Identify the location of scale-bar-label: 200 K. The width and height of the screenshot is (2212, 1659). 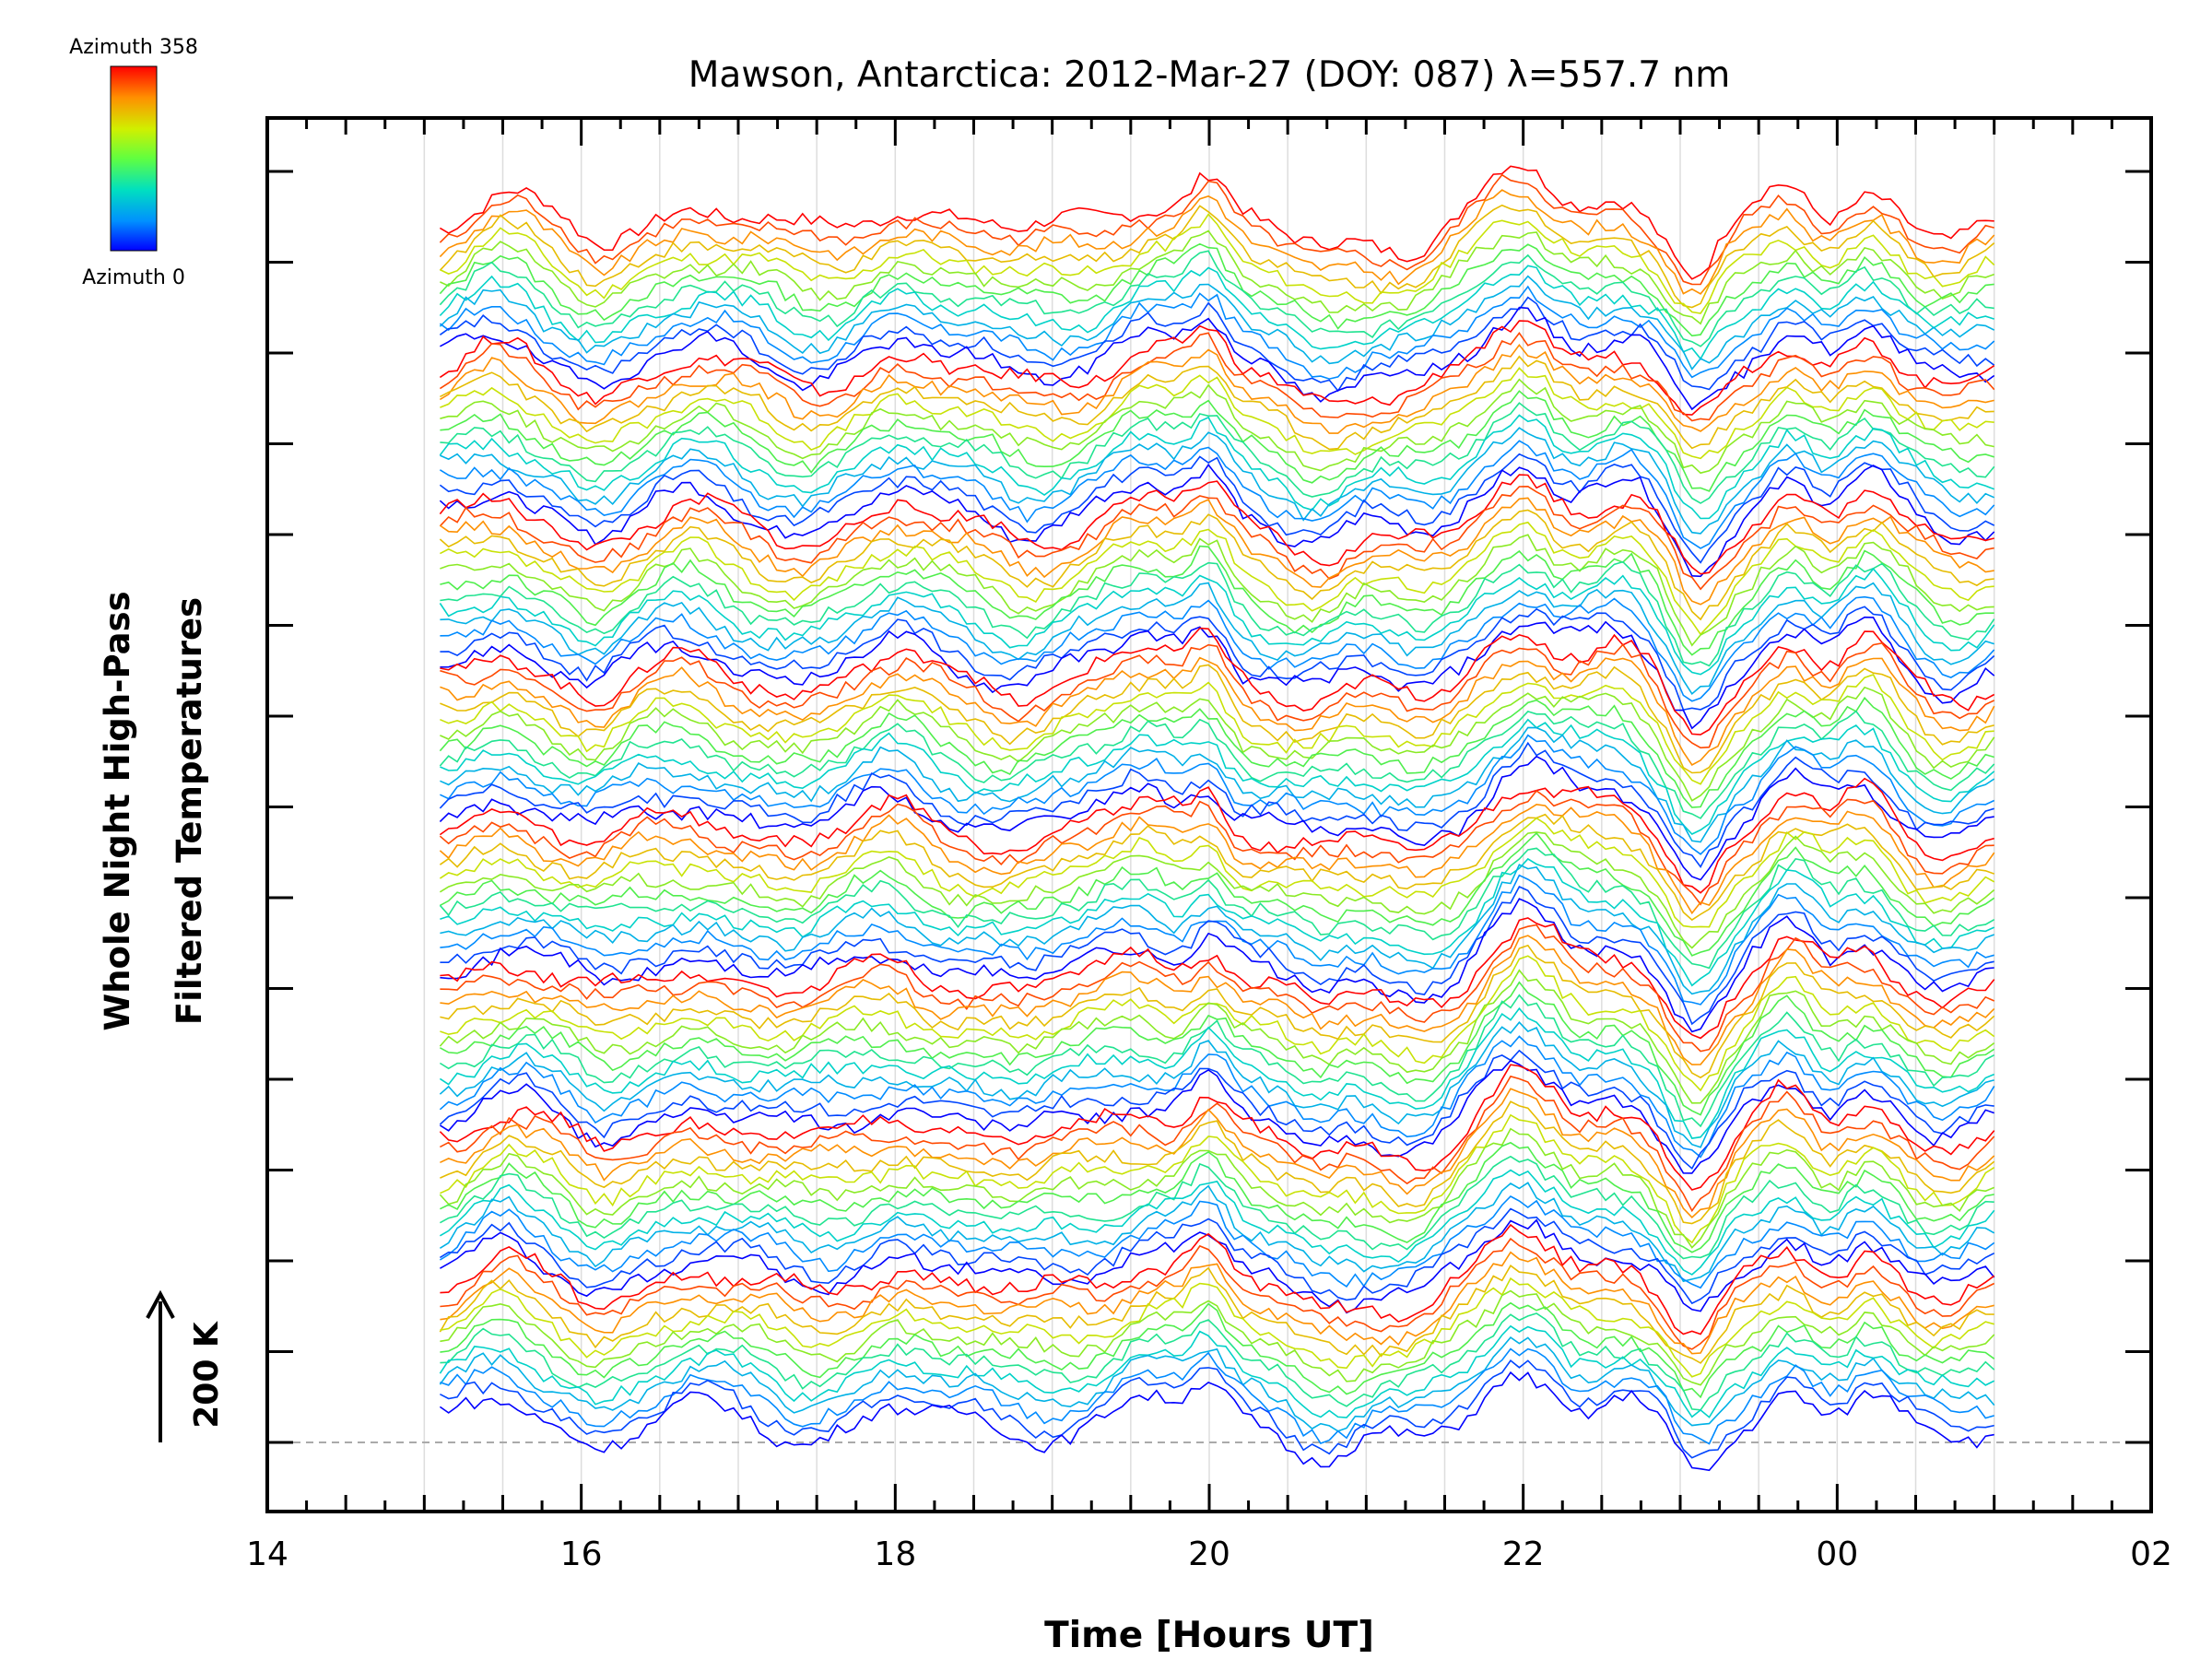
(207, 1375).